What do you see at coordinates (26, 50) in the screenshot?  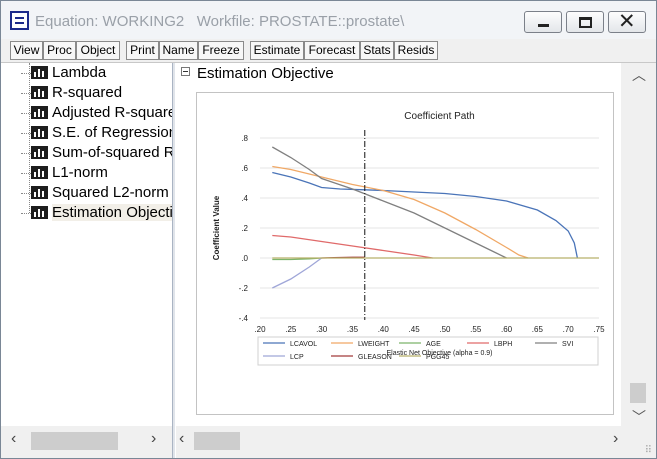 I see `view-button: View` at bounding box center [26, 50].